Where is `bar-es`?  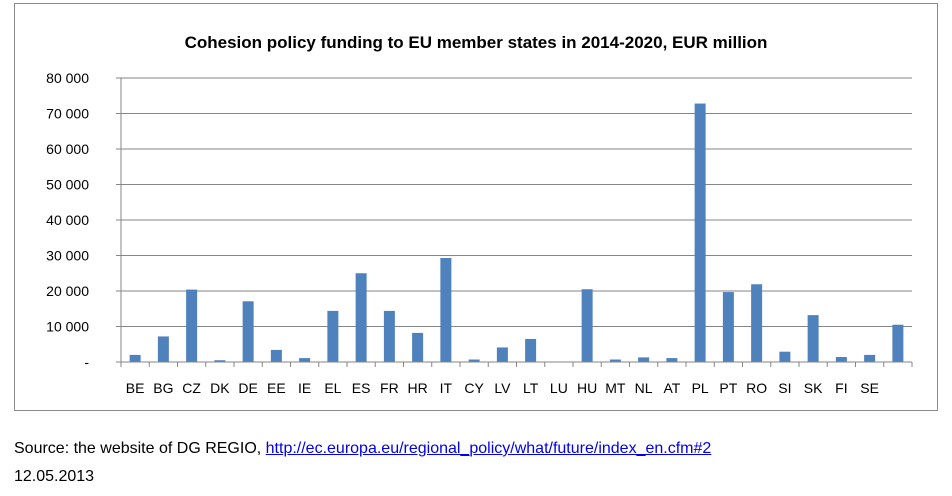
bar-es is located at coordinates (361, 317).